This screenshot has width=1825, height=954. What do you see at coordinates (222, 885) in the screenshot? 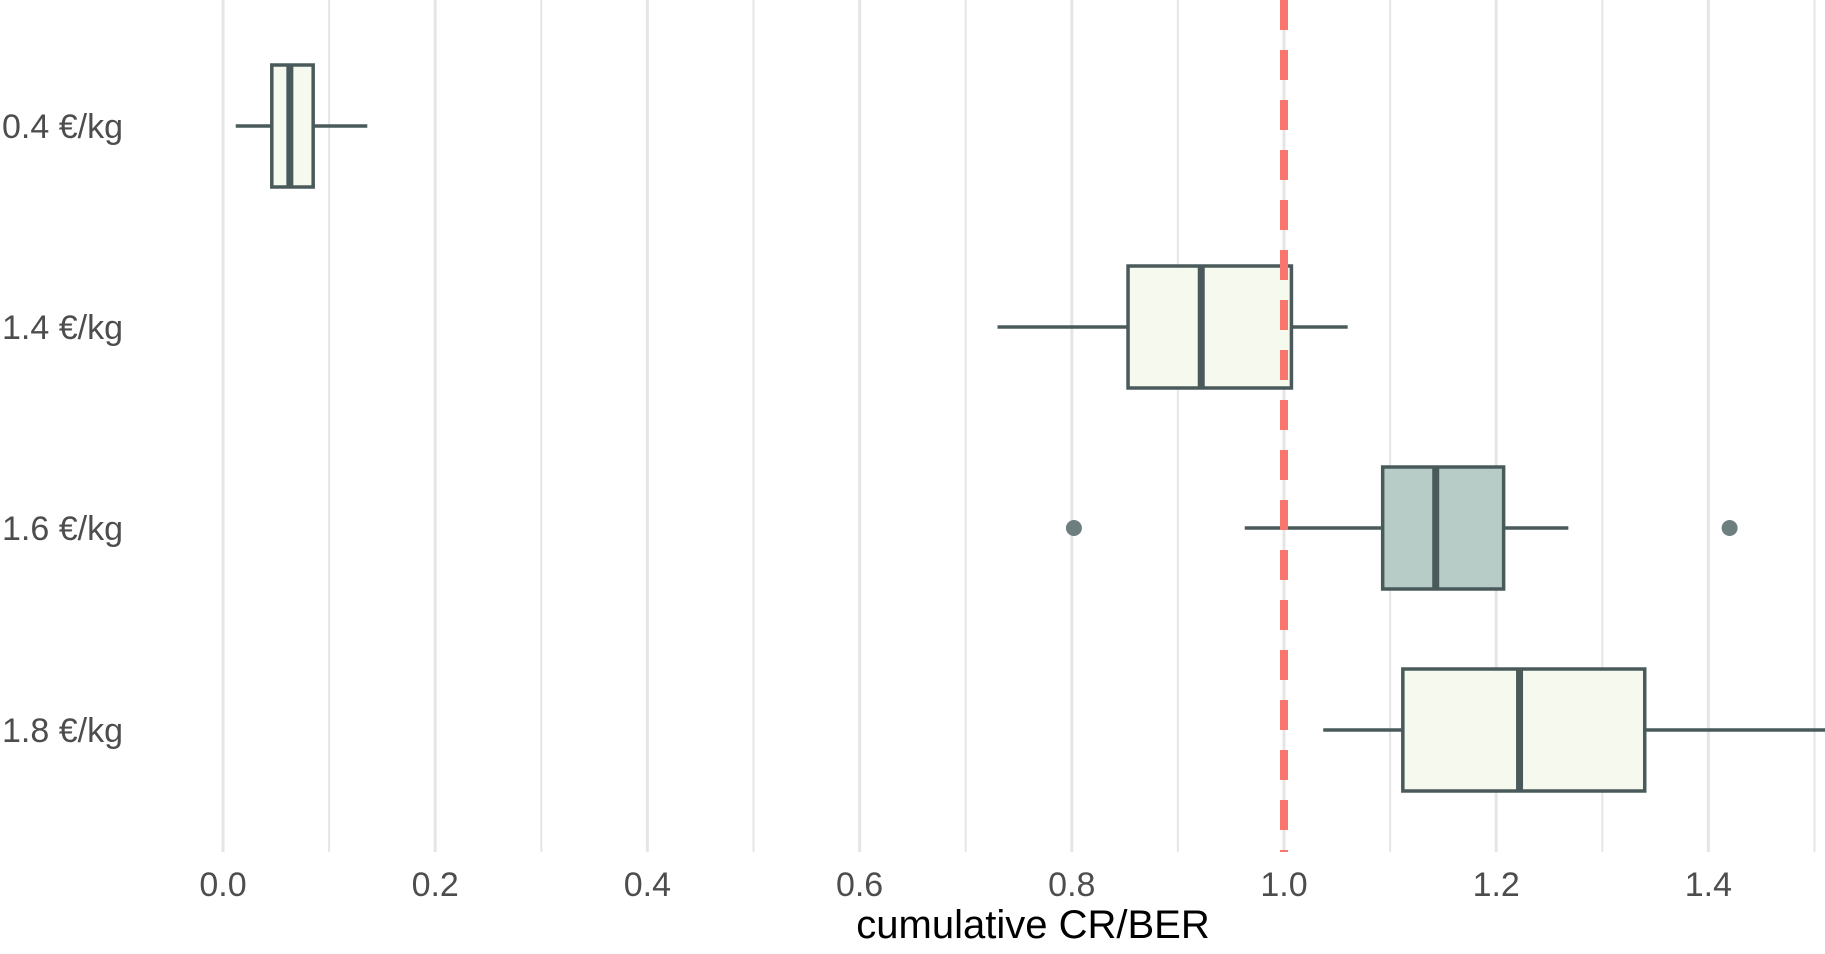
I see `x-tick-label: 0.0` at bounding box center [222, 885].